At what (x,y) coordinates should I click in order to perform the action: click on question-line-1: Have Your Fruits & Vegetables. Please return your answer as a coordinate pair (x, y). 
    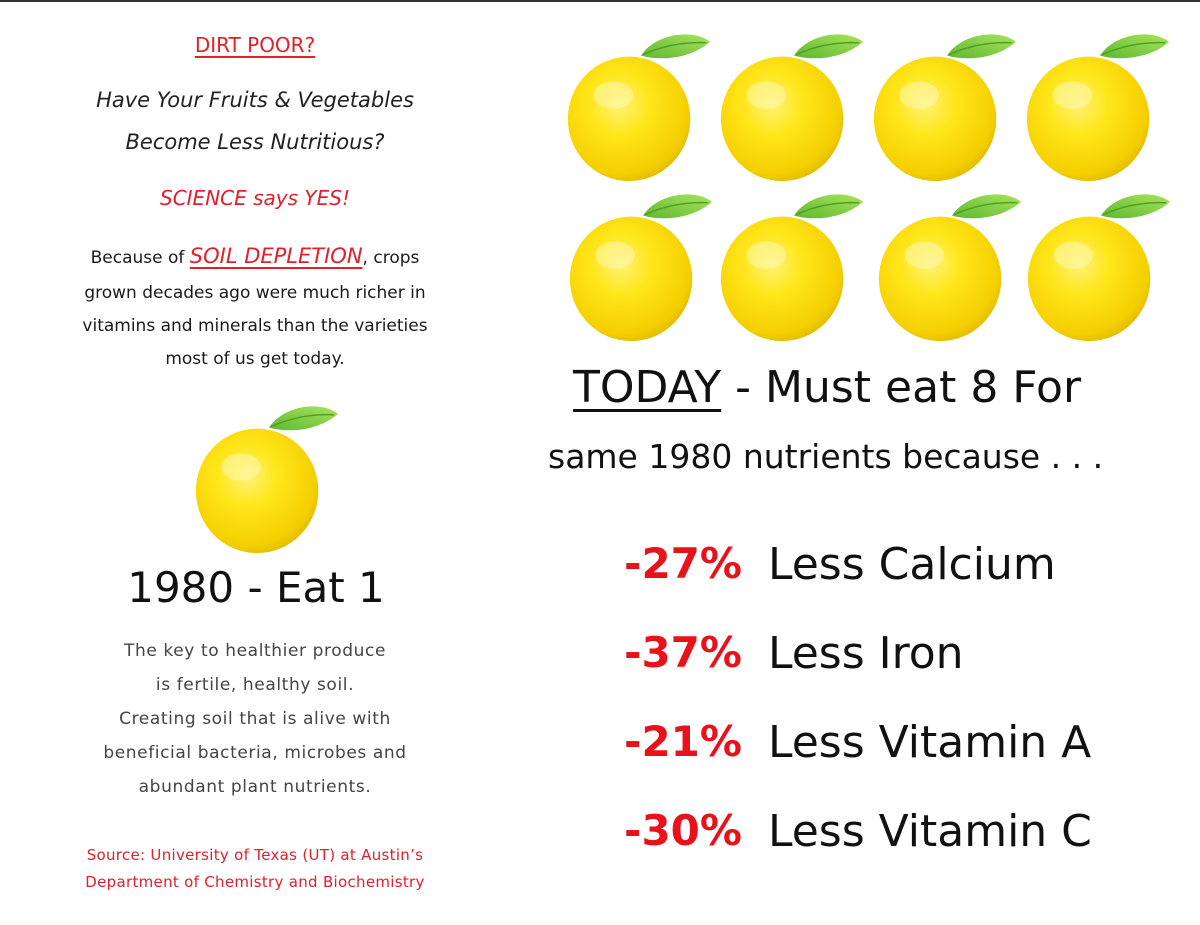
    Looking at the image, I should click on (255, 100).